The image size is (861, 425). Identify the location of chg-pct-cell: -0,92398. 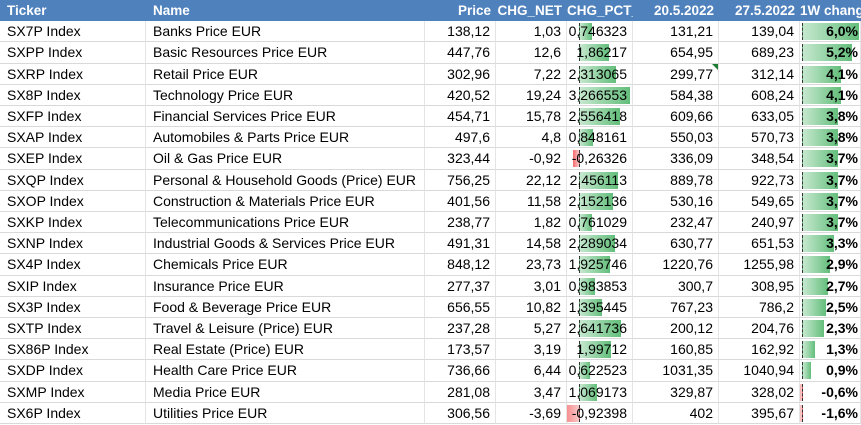
(600, 413).